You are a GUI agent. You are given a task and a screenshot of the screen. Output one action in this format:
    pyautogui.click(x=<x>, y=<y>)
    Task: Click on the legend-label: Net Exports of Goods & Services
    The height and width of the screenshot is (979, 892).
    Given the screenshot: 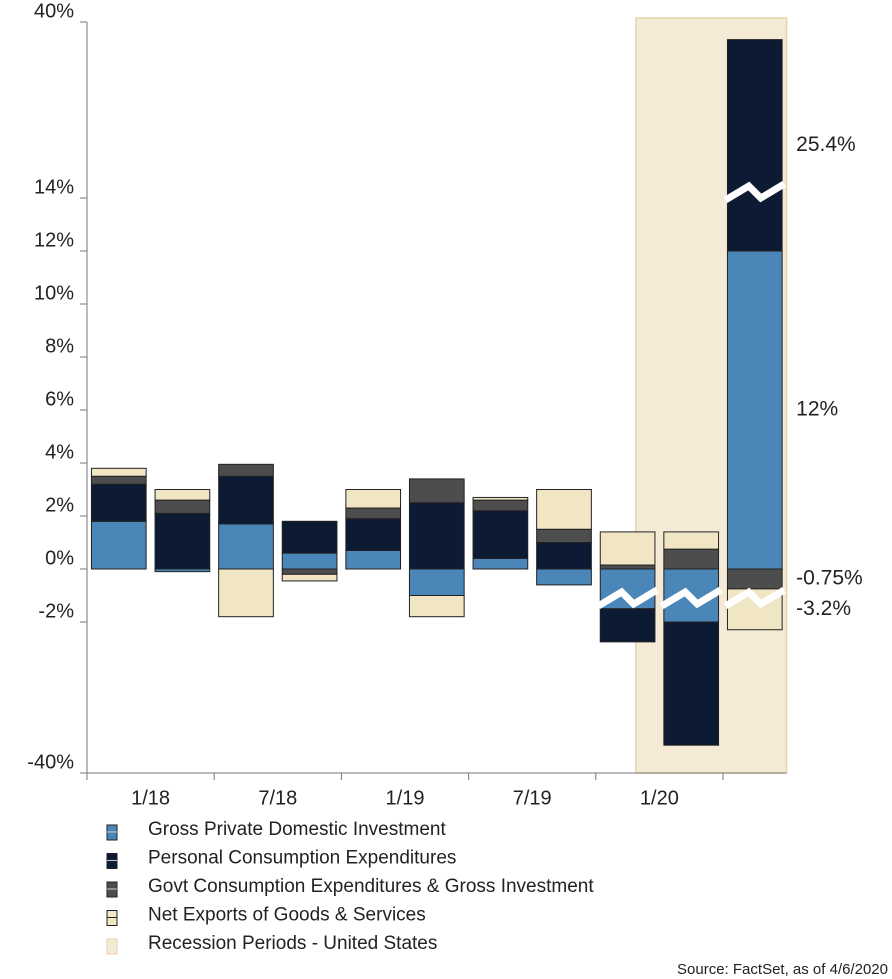 What is the action you would take?
    pyautogui.click(x=287, y=915)
    